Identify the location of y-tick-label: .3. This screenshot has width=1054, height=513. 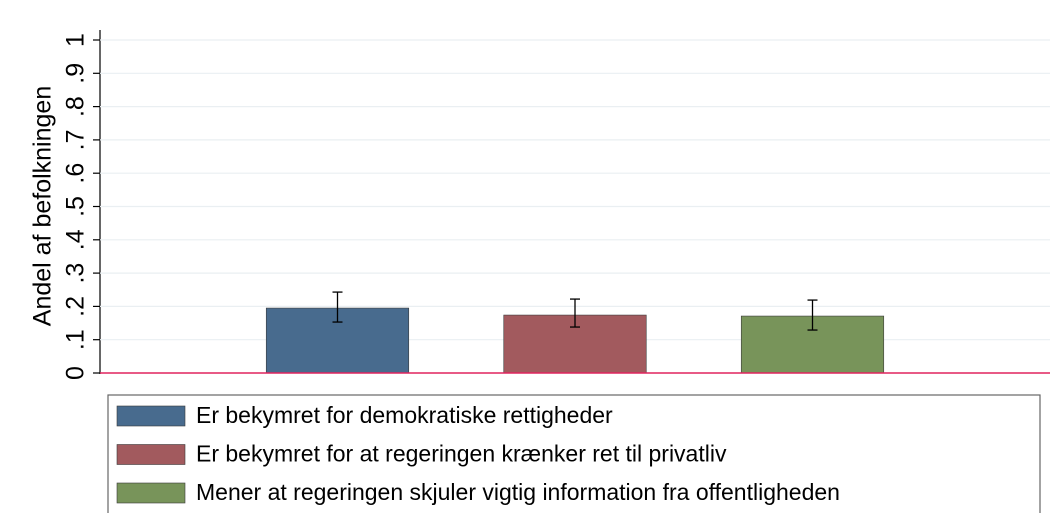
(76, 273).